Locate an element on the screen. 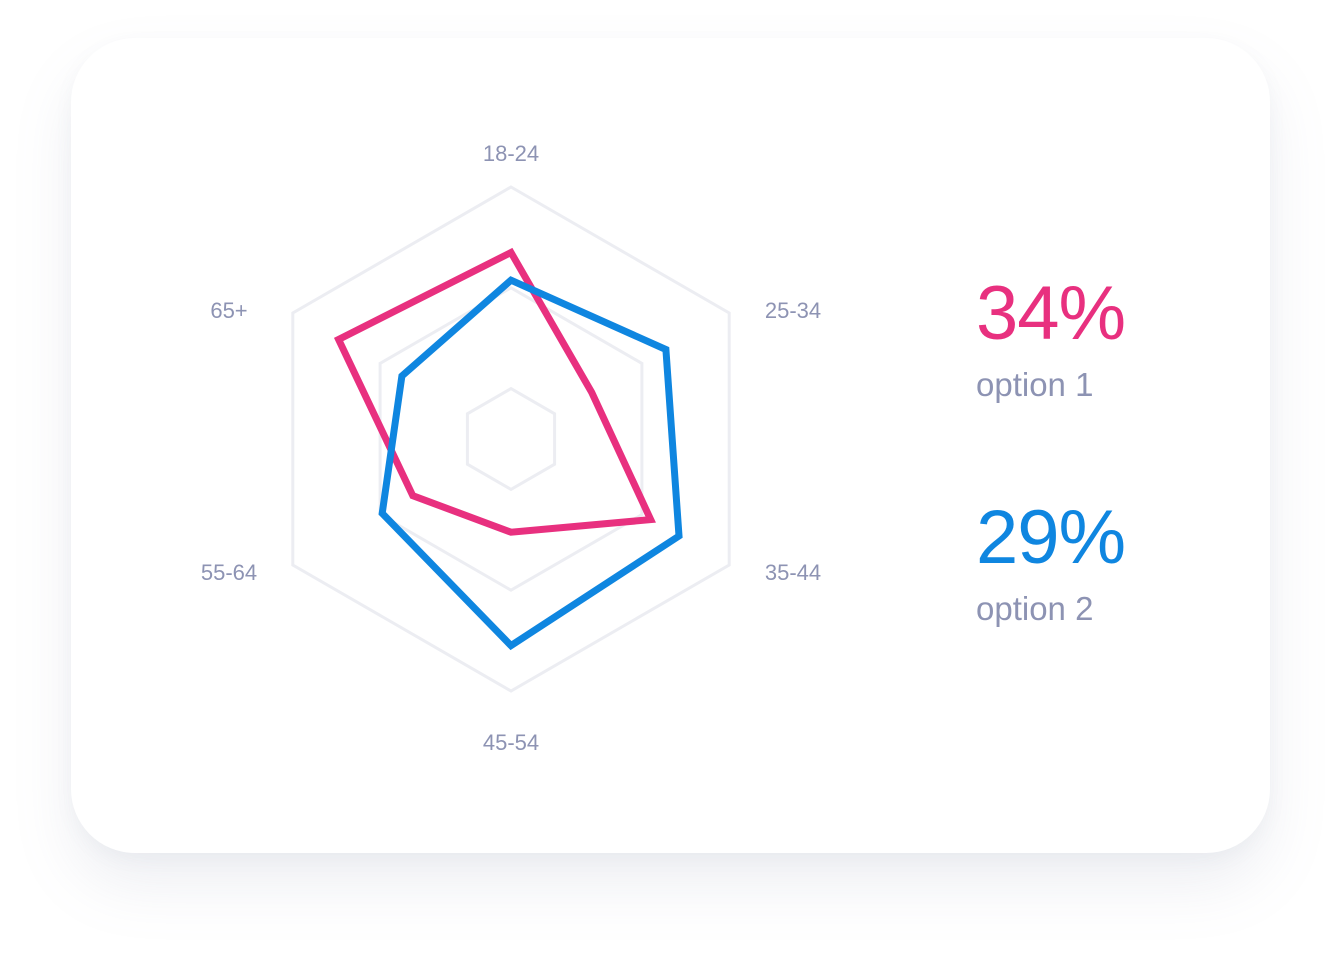 The image size is (1341, 960). stat-option-1: 34% option 1 is located at coordinates (1051, 337).